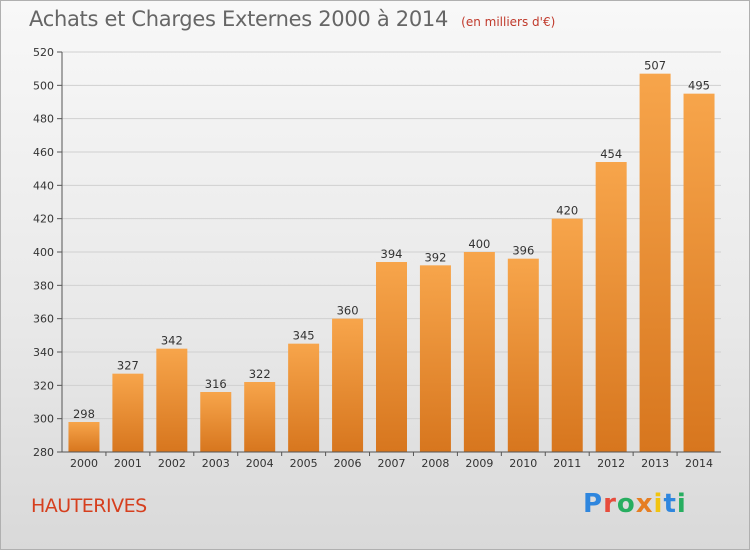 The height and width of the screenshot is (550, 750). I want to click on x-tick-label: 2013, so click(655, 463).